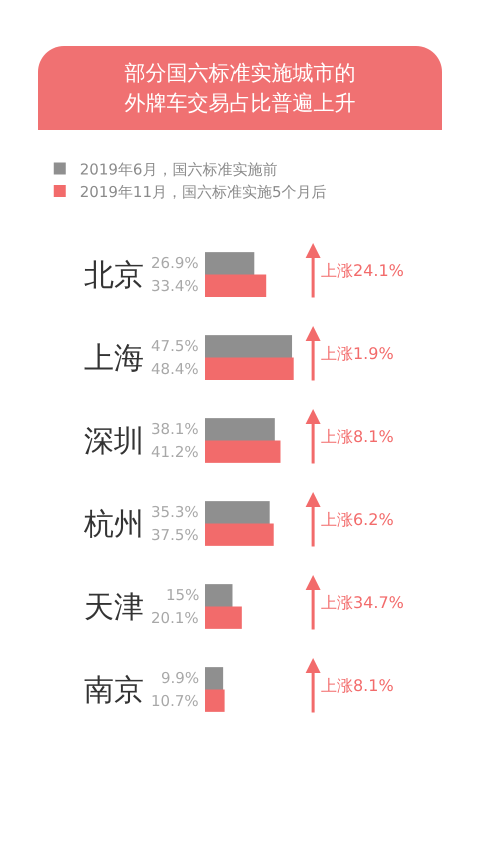 Image resolution: width=487 pixels, height=866 pixels. Describe the element at coordinates (180, 678) in the screenshot. I see `data-label: 9.9%` at that location.